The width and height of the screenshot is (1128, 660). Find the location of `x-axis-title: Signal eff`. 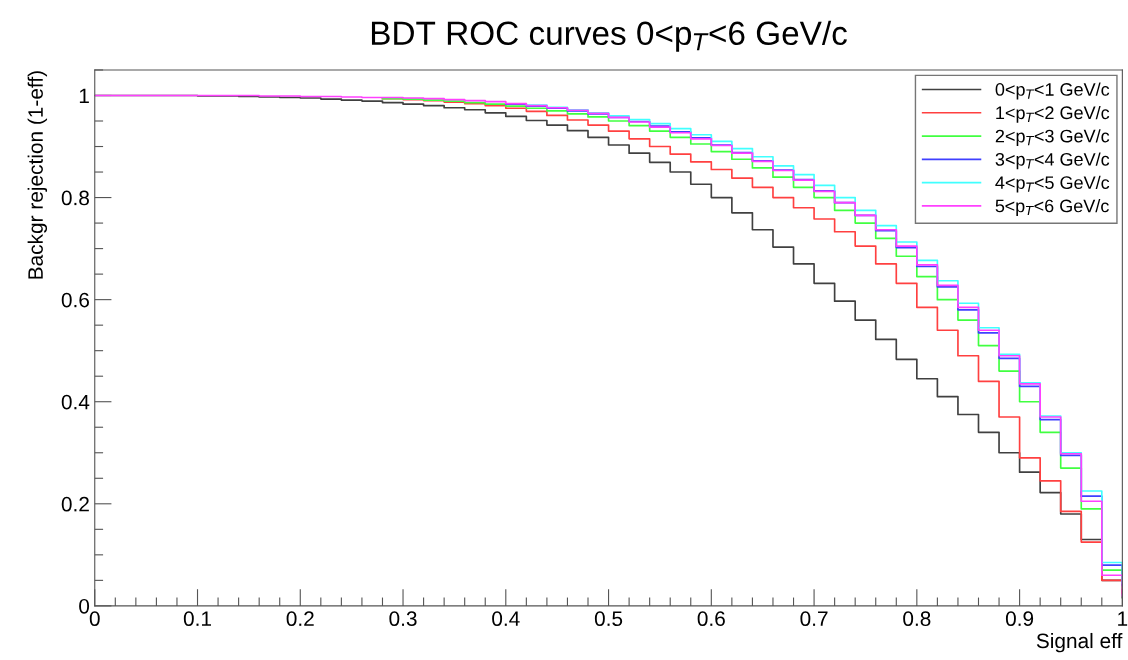

x-axis-title: Signal eff is located at coordinates (1079, 642).